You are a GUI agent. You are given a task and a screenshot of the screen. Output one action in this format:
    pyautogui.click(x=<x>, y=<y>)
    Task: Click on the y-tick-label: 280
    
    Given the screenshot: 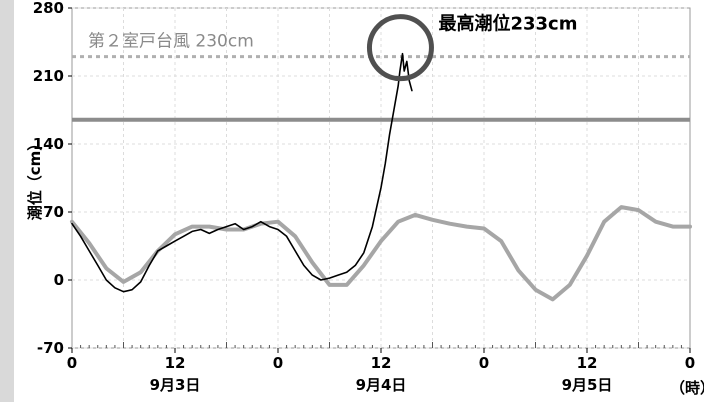 What is the action you would take?
    pyautogui.click(x=48, y=8)
    